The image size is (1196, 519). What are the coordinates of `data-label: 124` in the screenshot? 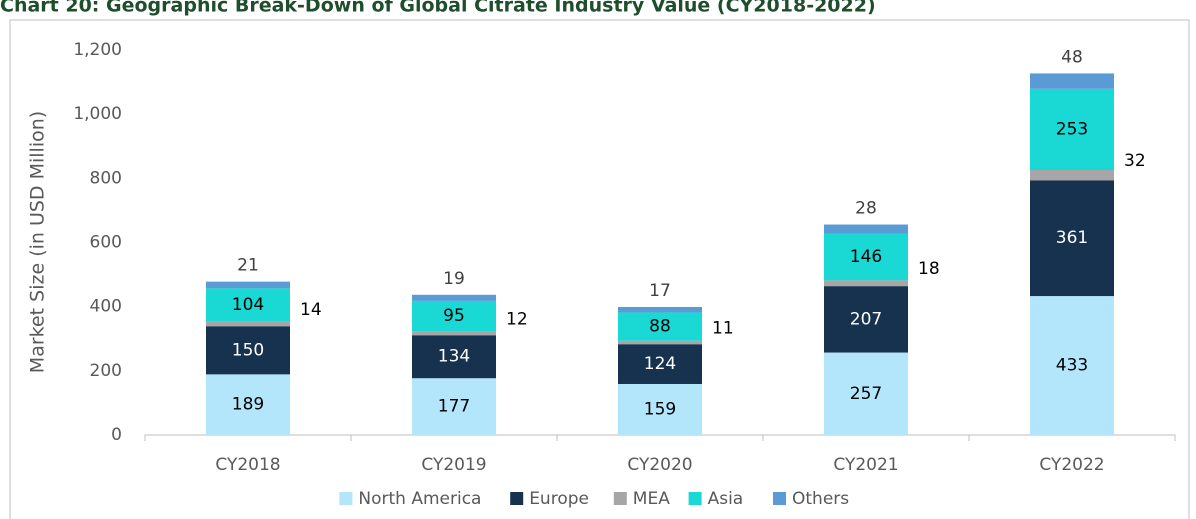 It's located at (660, 364).